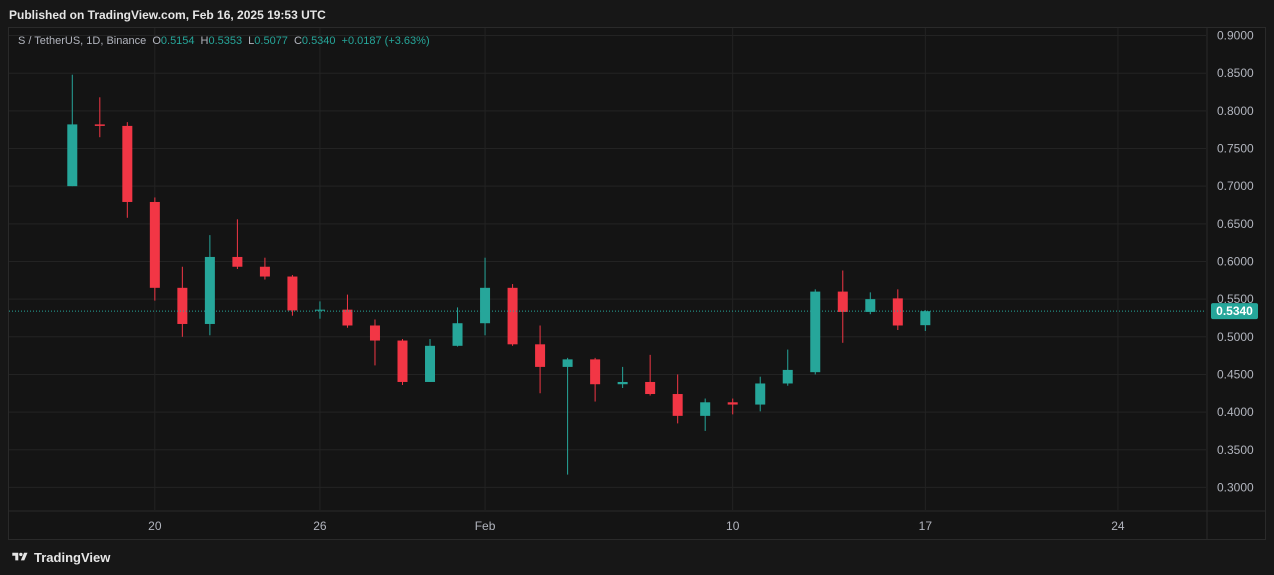 Image resolution: width=1274 pixels, height=575 pixels. I want to click on x-tick-label: 26, so click(320, 526).